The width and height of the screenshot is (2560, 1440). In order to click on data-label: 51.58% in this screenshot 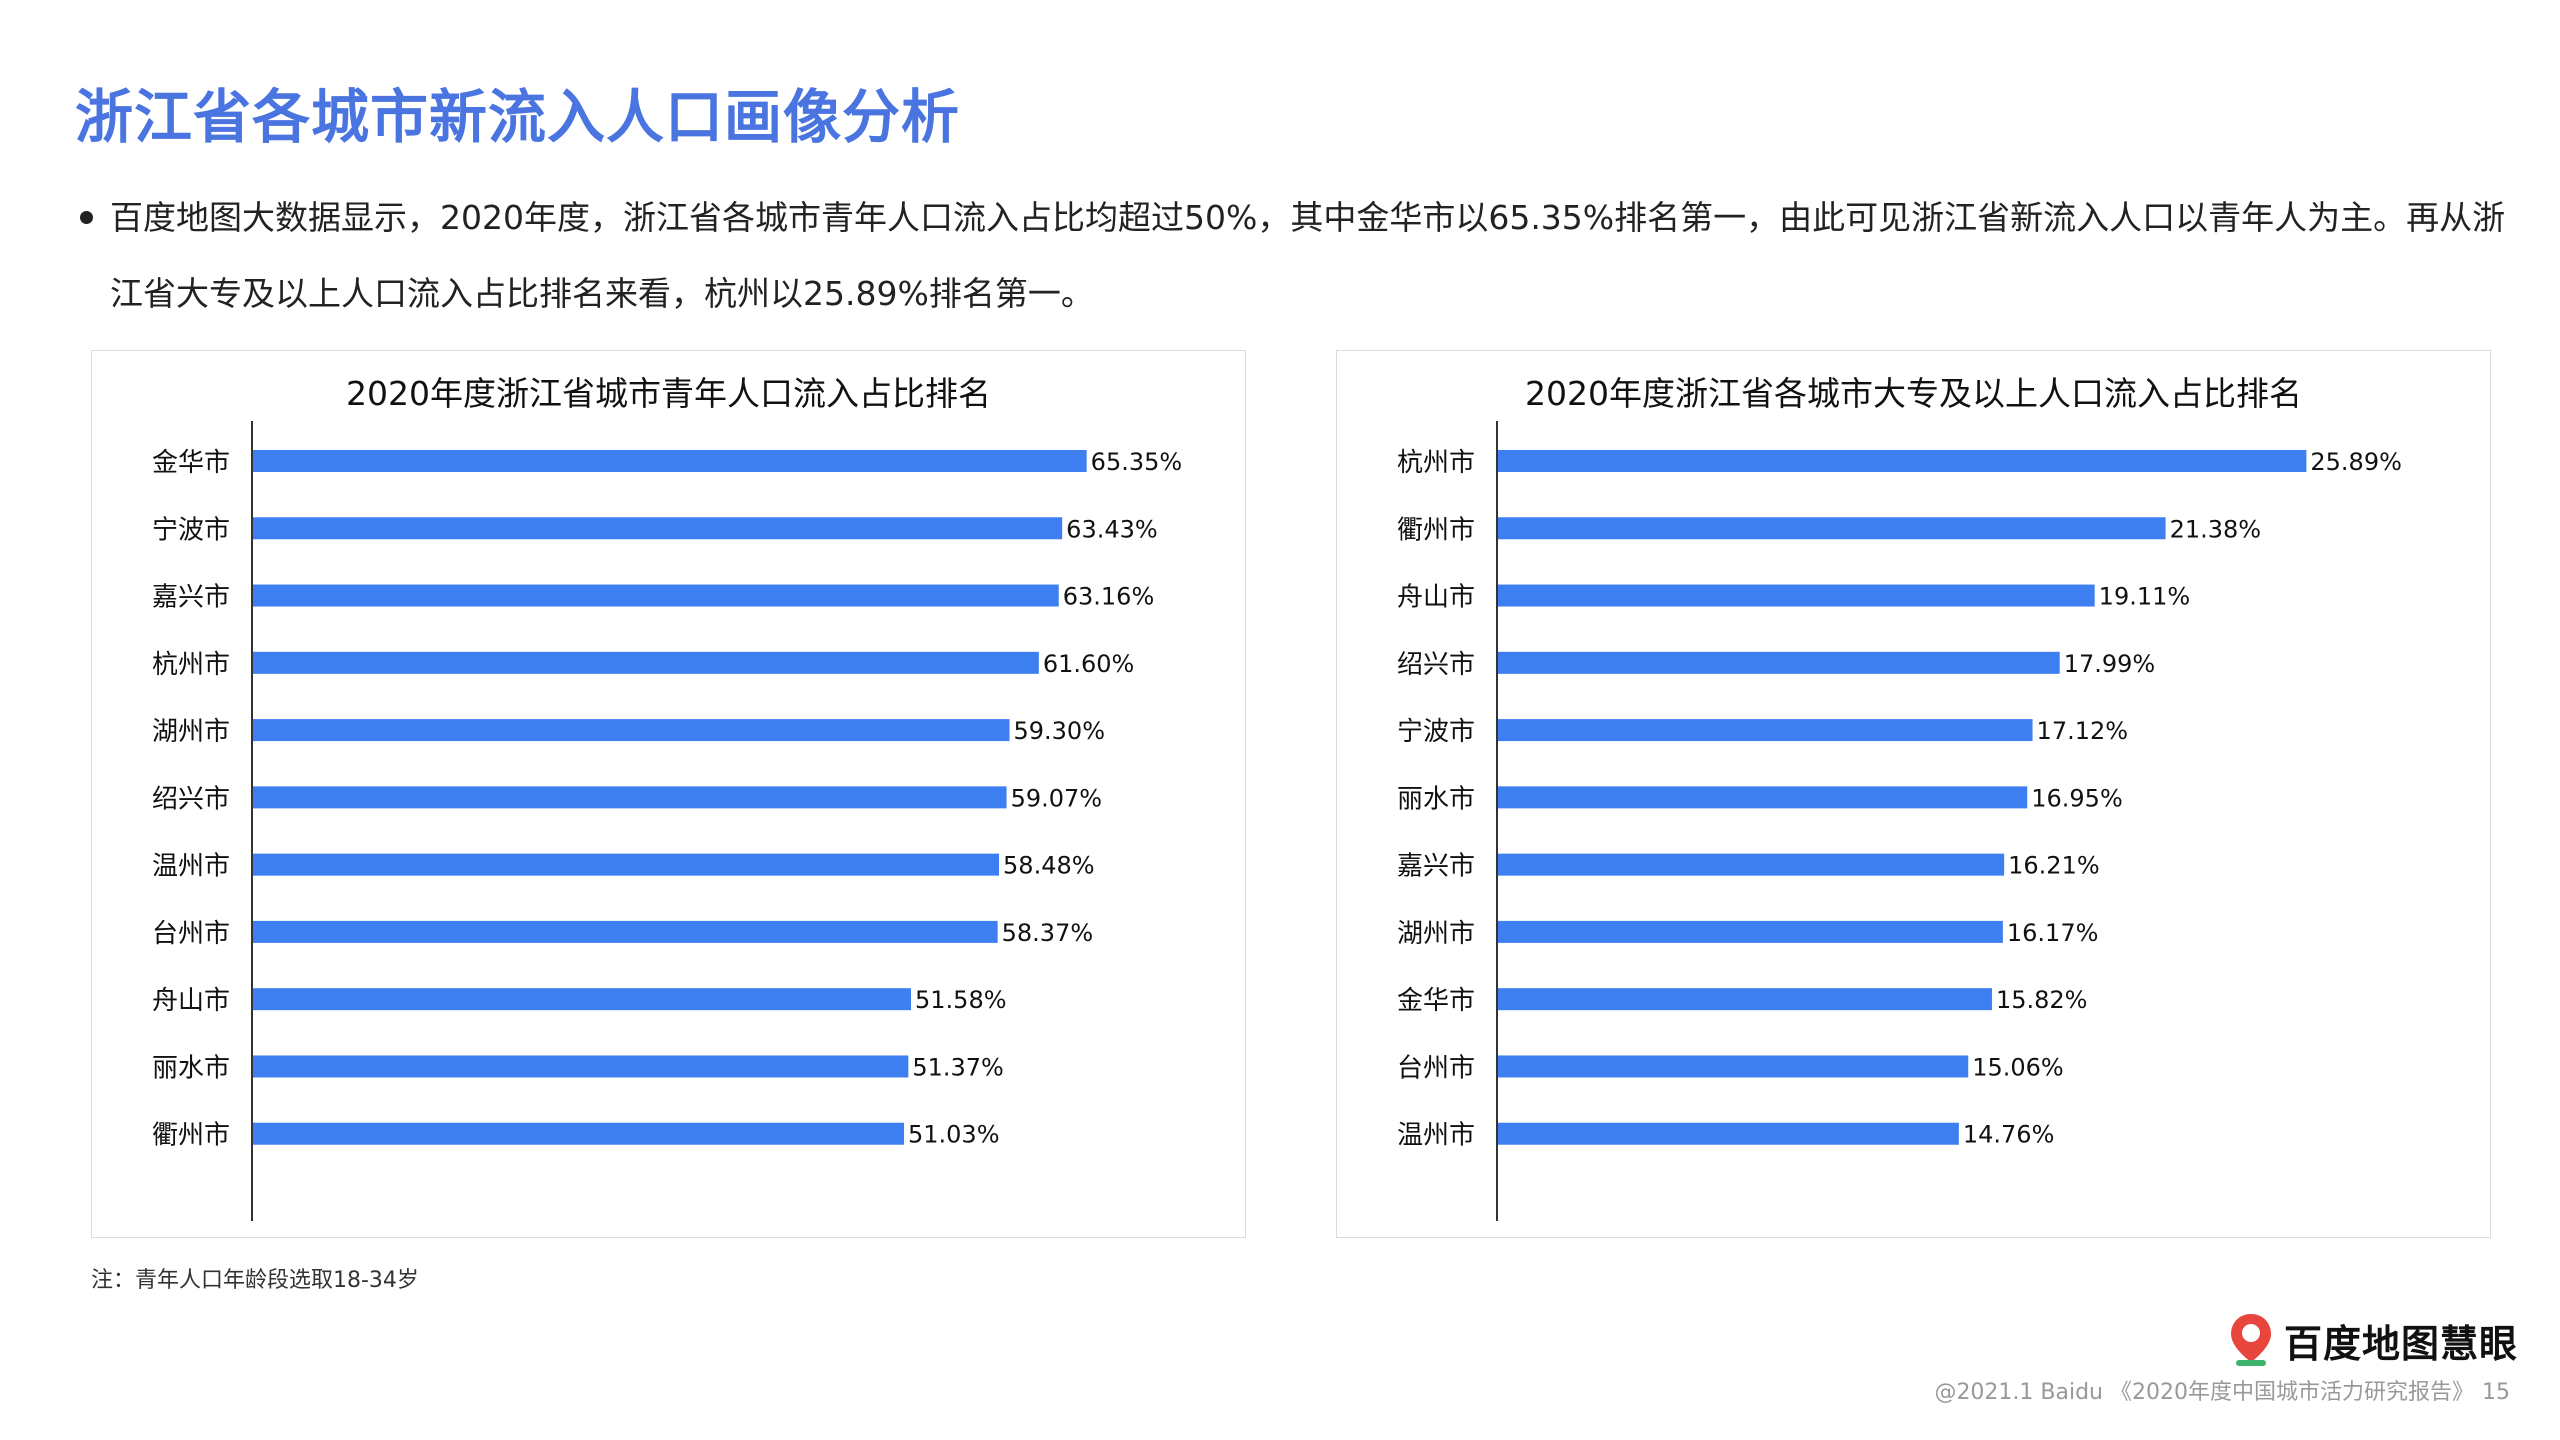, I will do `click(961, 1000)`.